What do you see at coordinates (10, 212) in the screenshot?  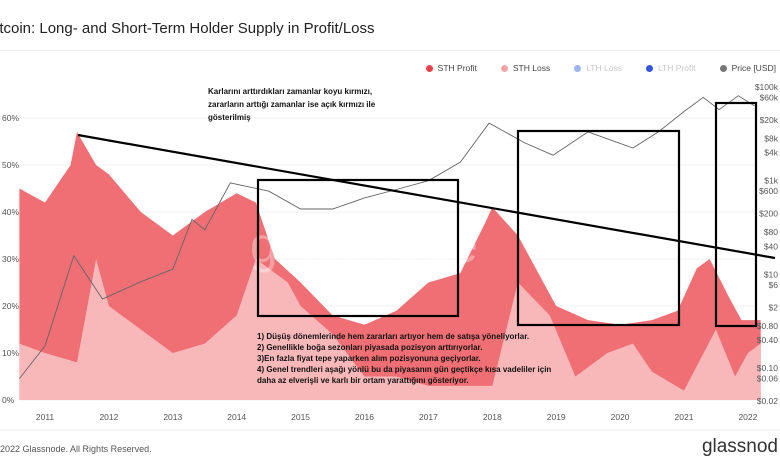 I see `y-left-tick-label: 40%` at bounding box center [10, 212].